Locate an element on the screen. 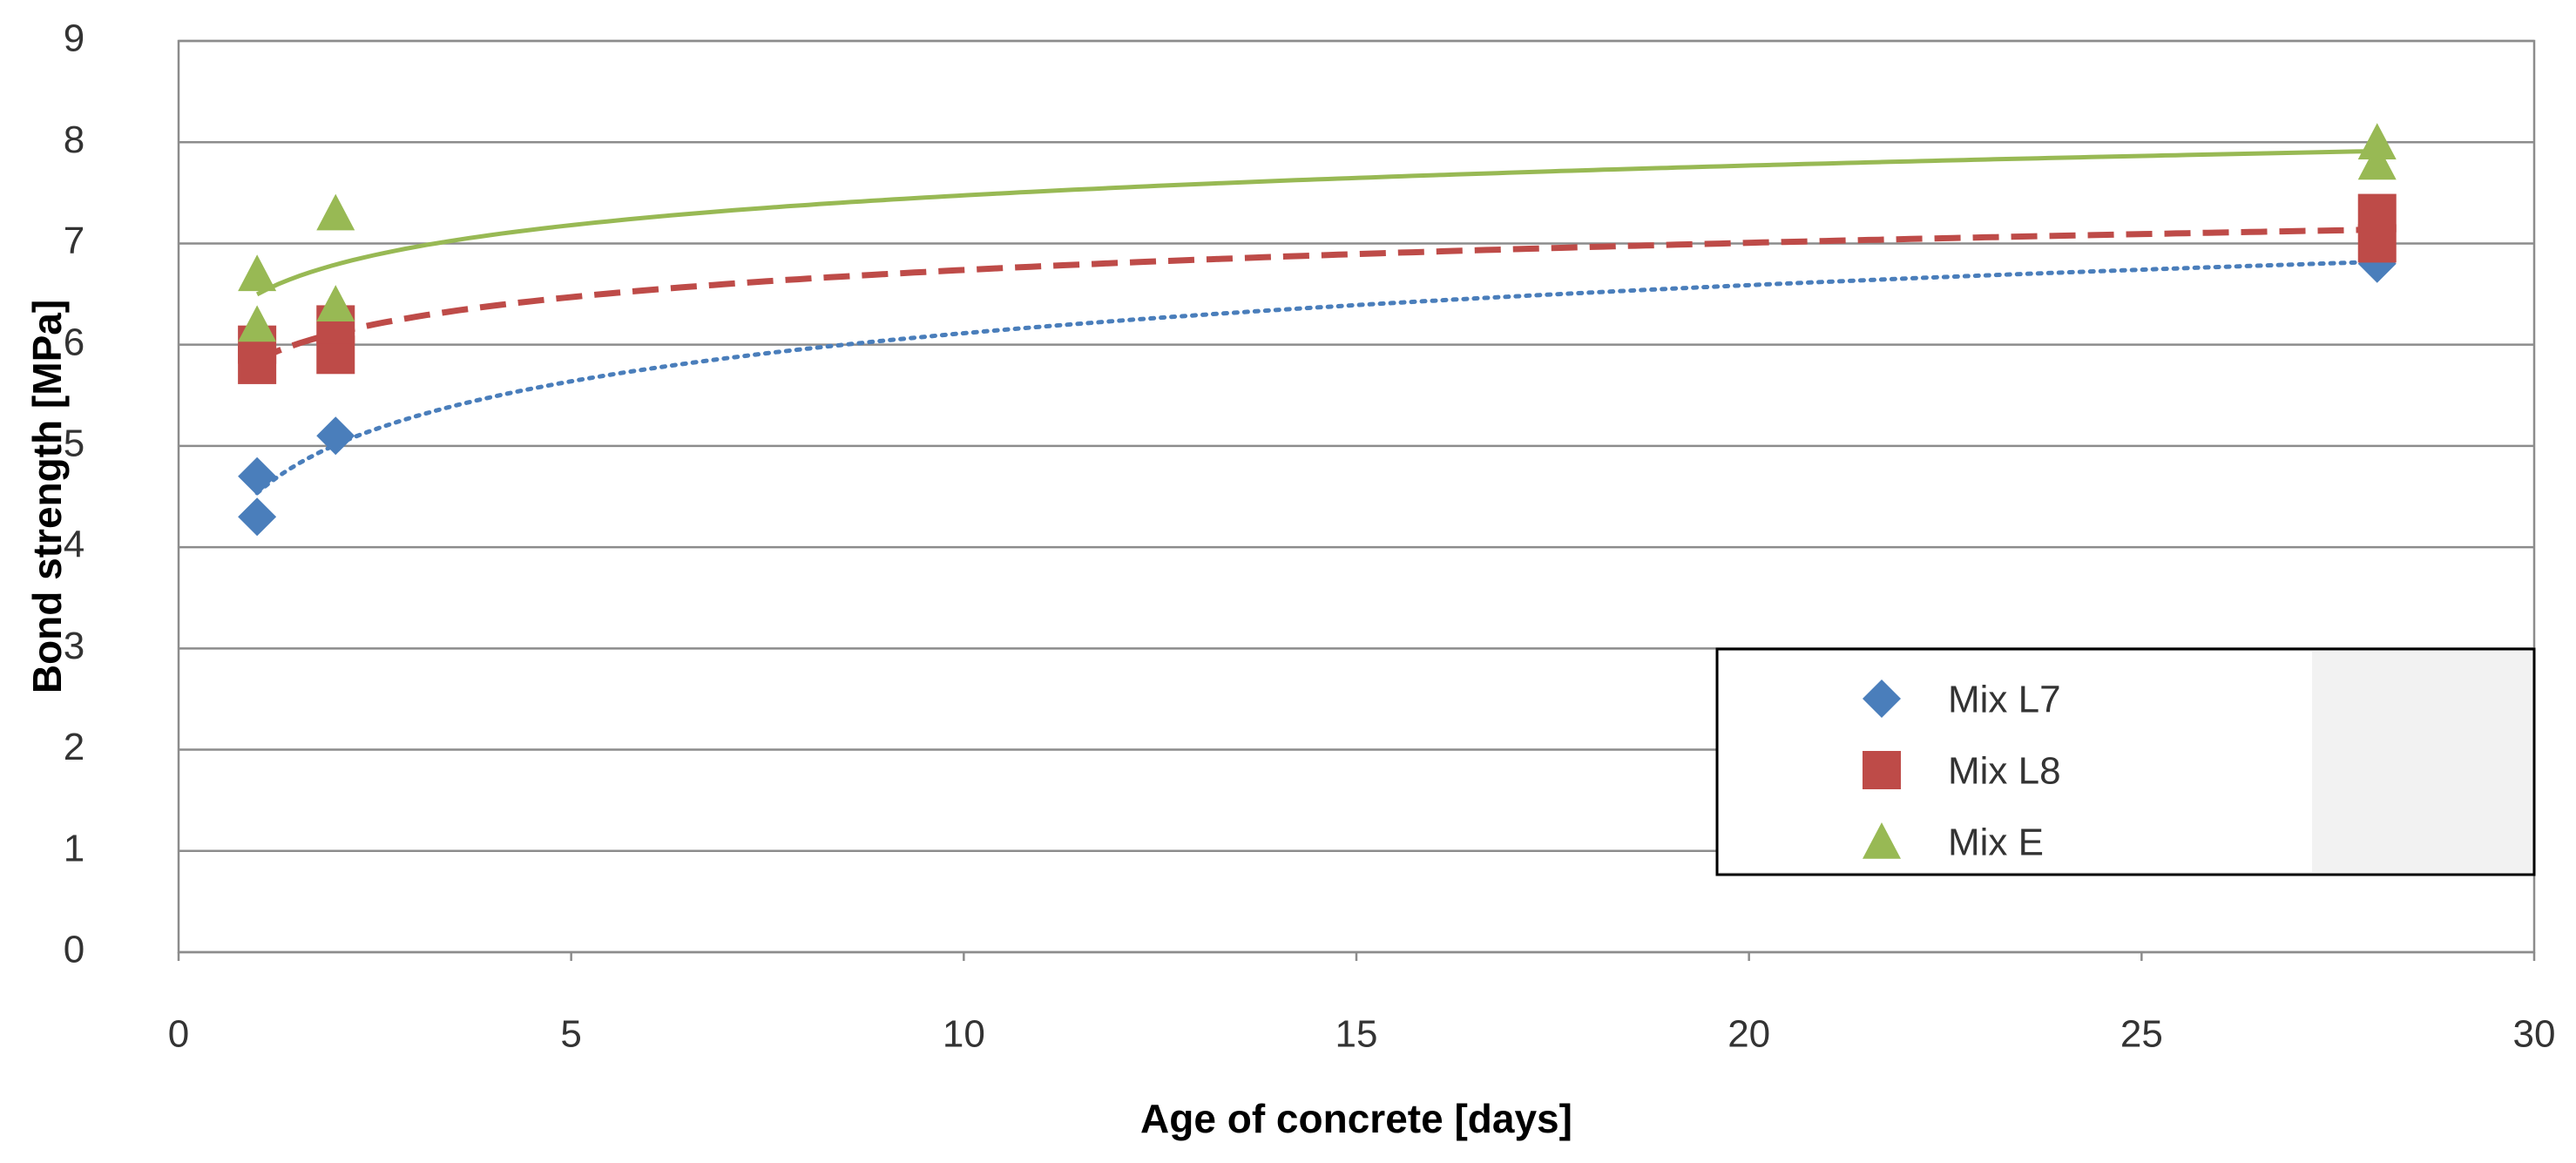 The image size is (2576, 1163). y-tick-label: 3 is located at coordinates (74, 646).